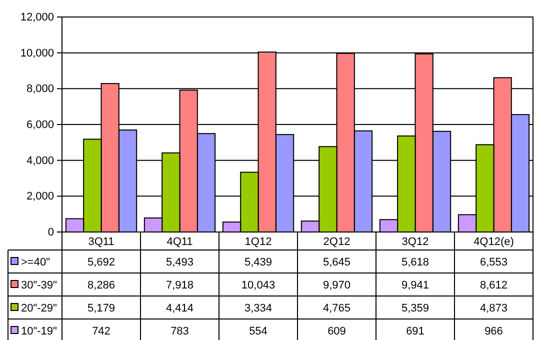 The width and height of the screenshot is (538, 340). I want to click on legend-label: 10"-19", so click(39, 332).